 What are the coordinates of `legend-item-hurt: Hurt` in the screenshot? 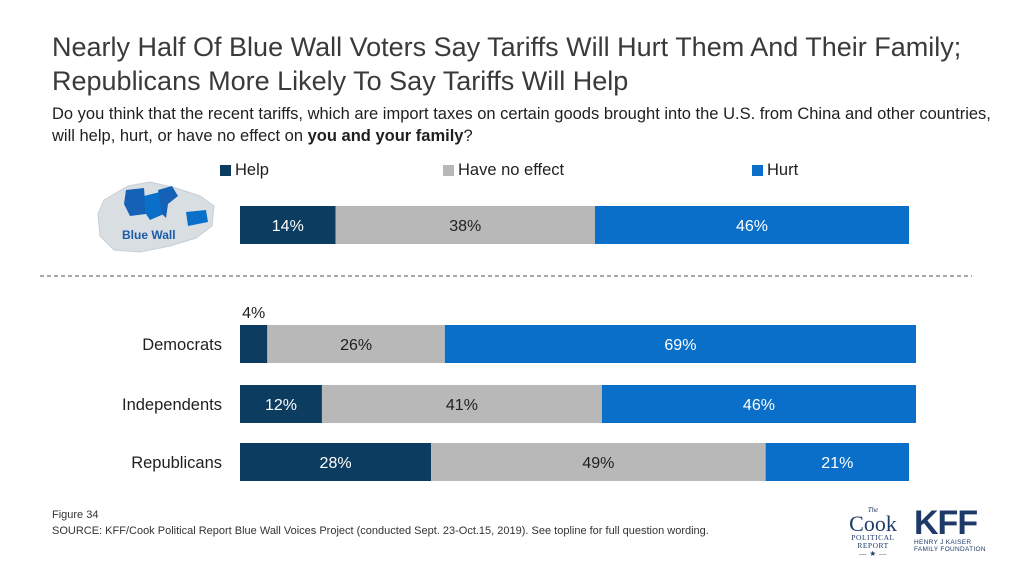 It's located at (775, 170).